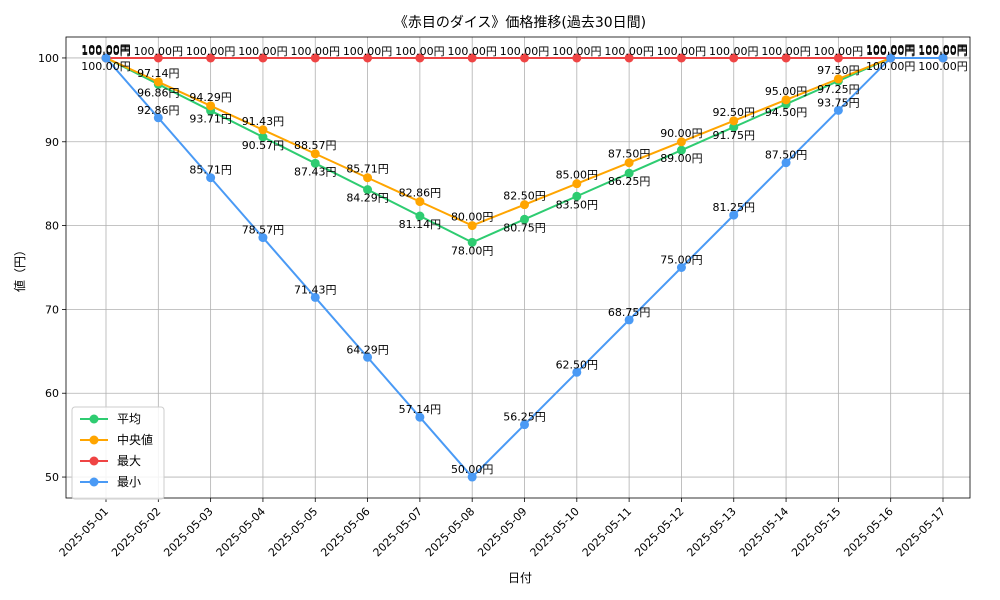  What do you see at coordinates (110, 482) in the screenshot?
I see `legend-item: 最小` at bounding box center [110, 482].